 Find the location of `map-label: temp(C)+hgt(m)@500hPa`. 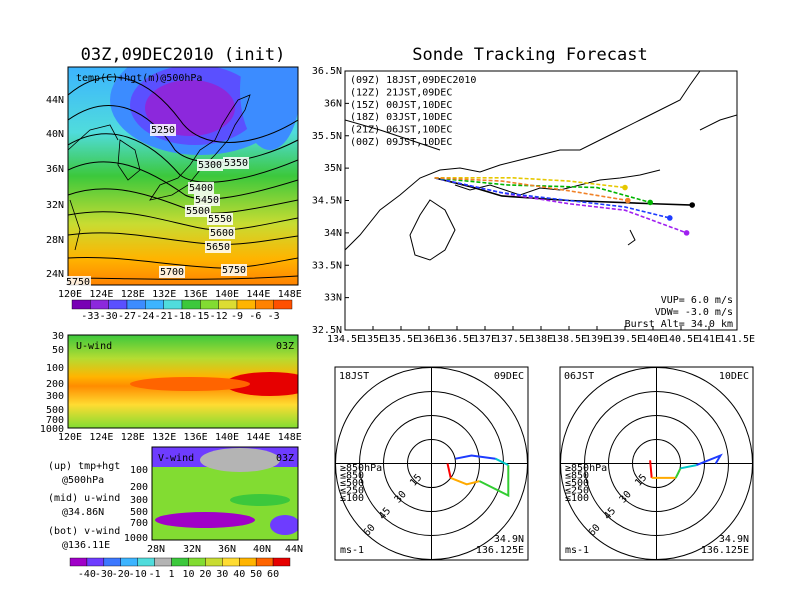

map-label: temp(C)+hgt(m)@500hPa is located at coordinates (139, 78).